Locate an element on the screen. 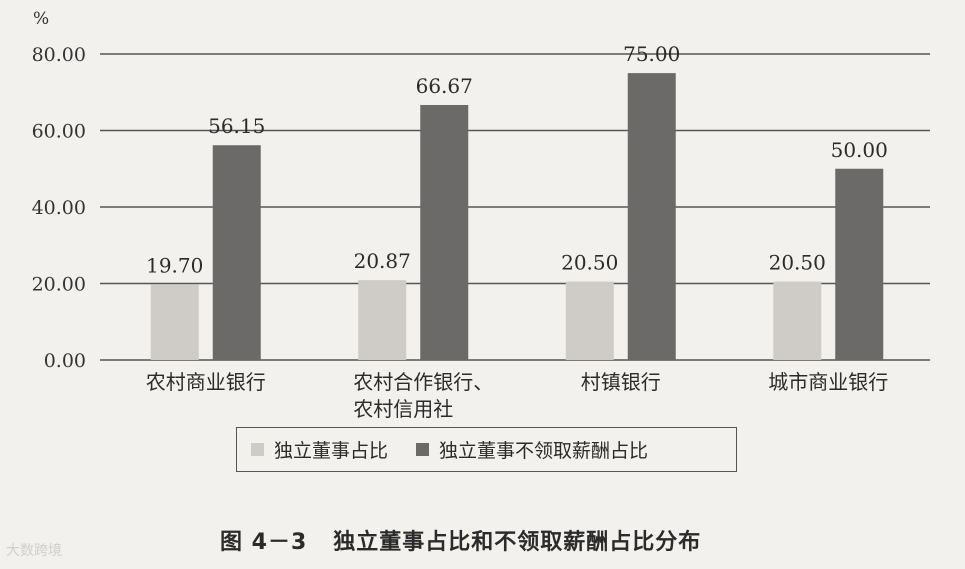 This screenshot has width=965, height=569. y-tick-label: 40.00 is located at coordinates (59, 208).